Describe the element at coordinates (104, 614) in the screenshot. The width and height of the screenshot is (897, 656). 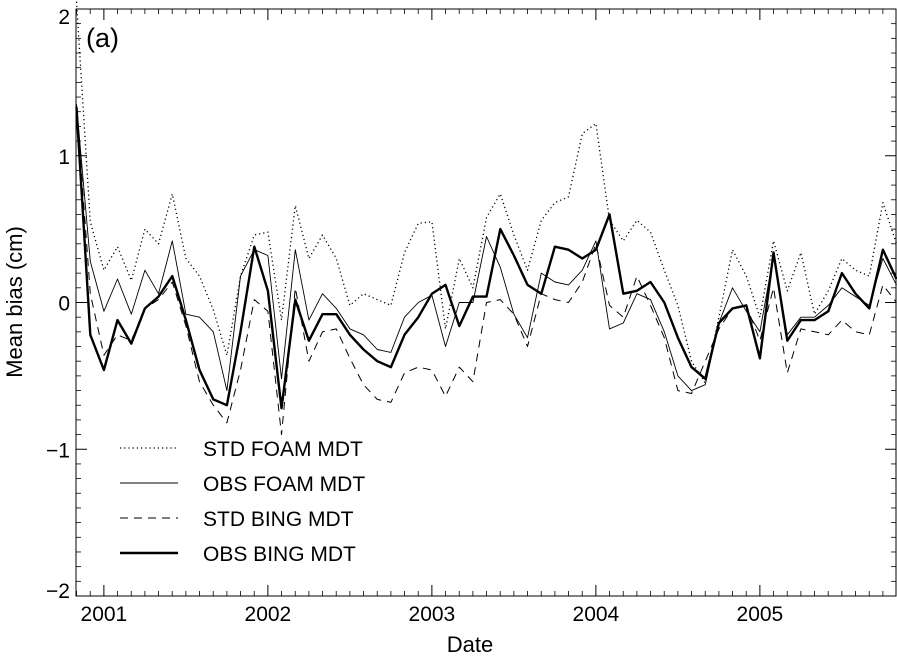
I see `x-tick-label: 2001` at that location.